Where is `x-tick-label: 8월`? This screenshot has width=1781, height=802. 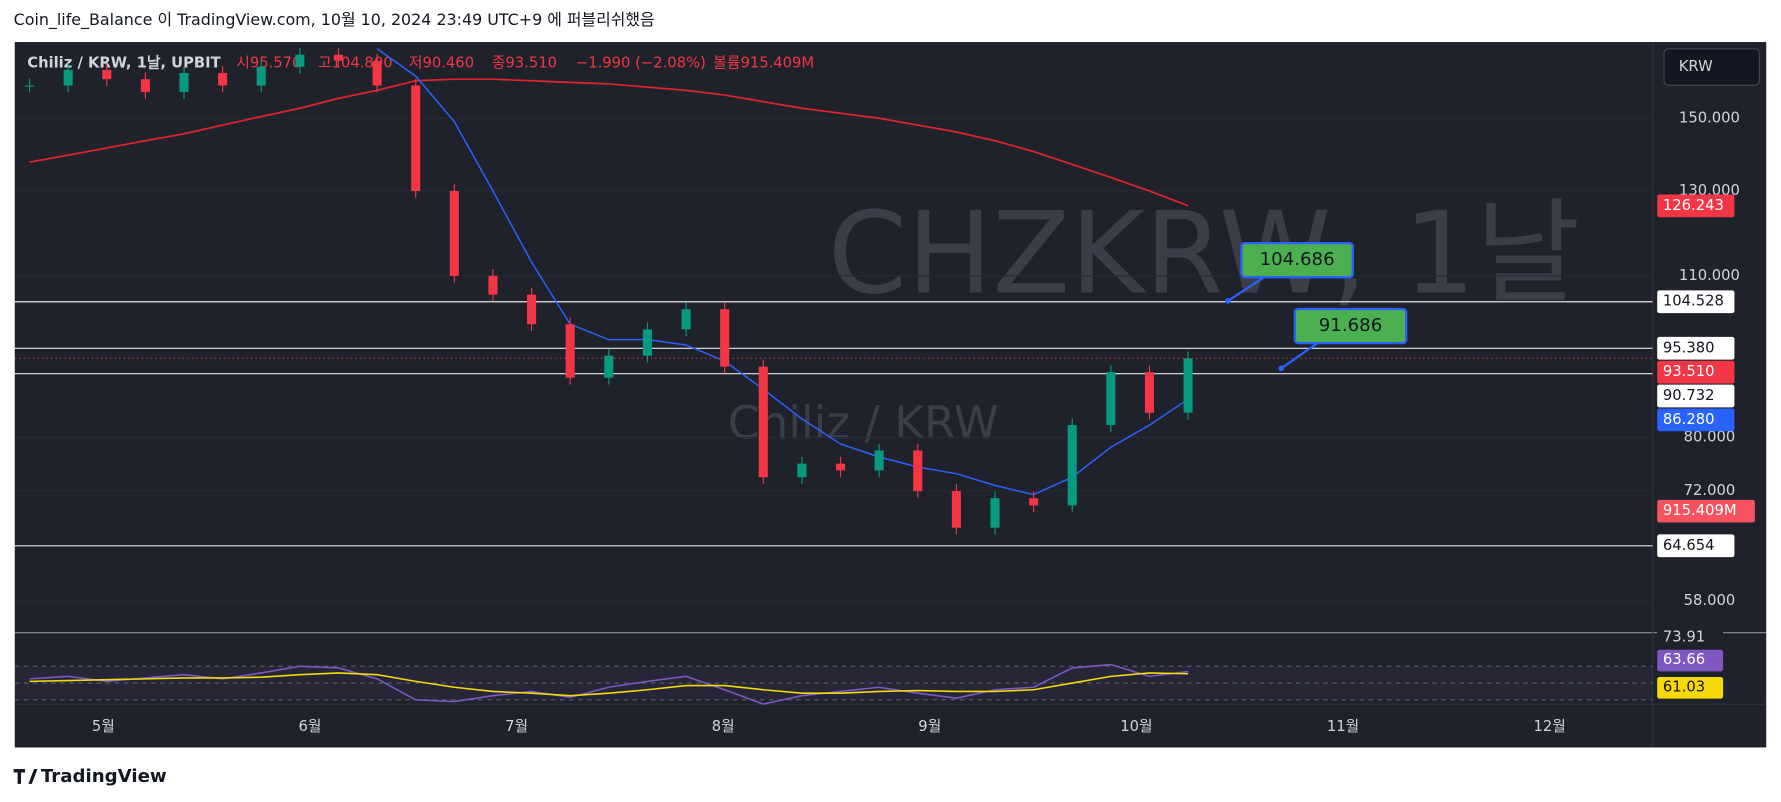
x-tick-label: 8월 is located at coordinates (723, 726).